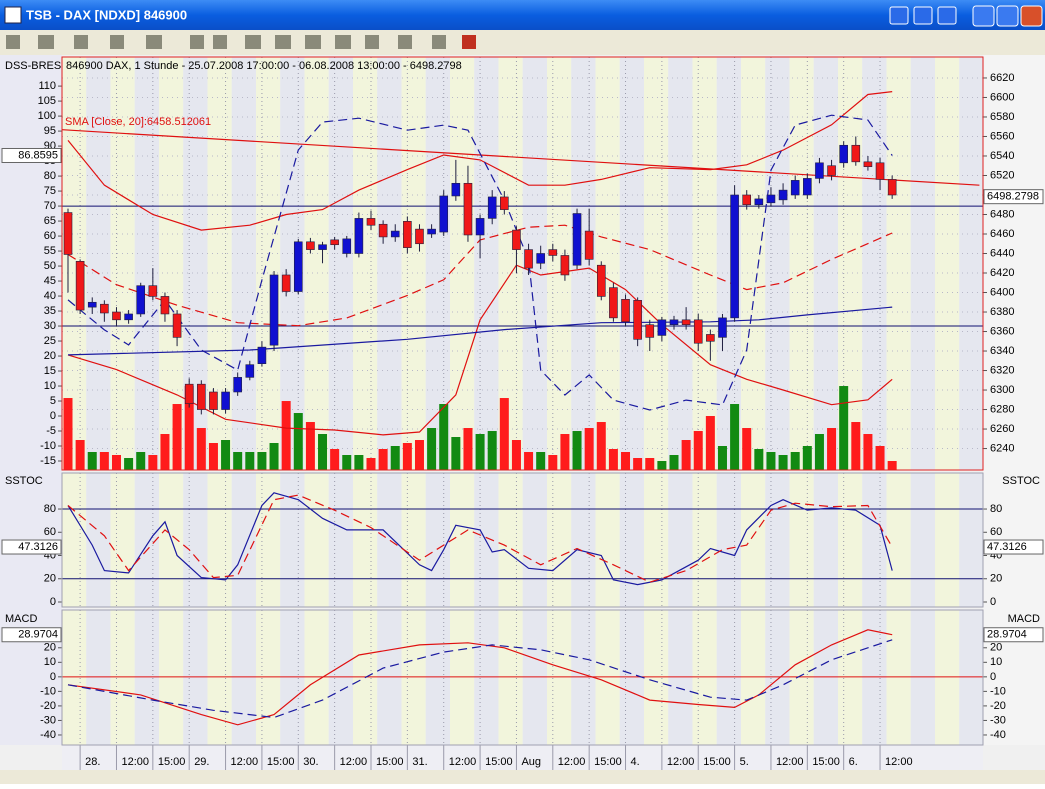 The width and height of the screenshot is (1045, 789). I want to click on sma-label: SMA [Close, 20]:6458.512061, so click(138, 122).